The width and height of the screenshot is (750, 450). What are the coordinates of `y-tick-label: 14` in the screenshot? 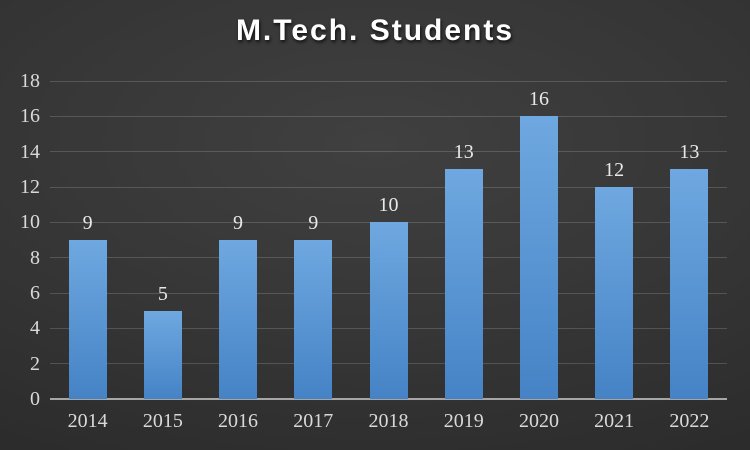 It's located at (30, 151).